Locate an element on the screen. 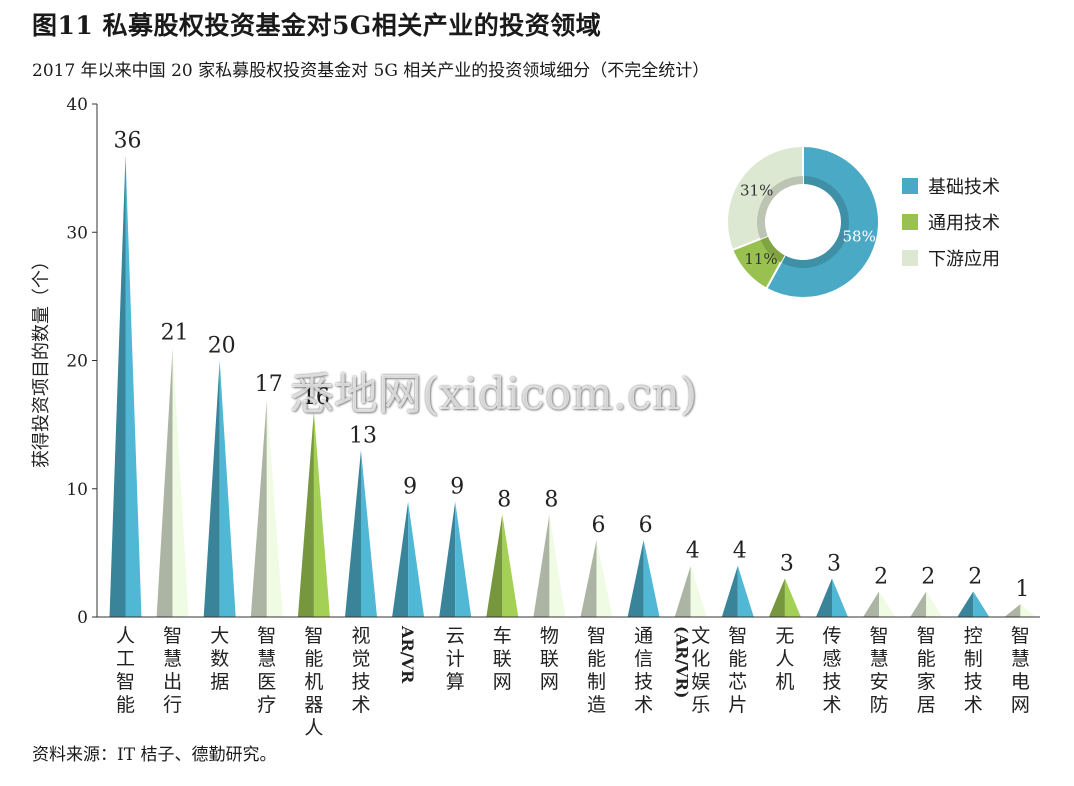 This screenshot has width=1074, height=786. x-category-char: 乐 is located at coordinates (700, 705).